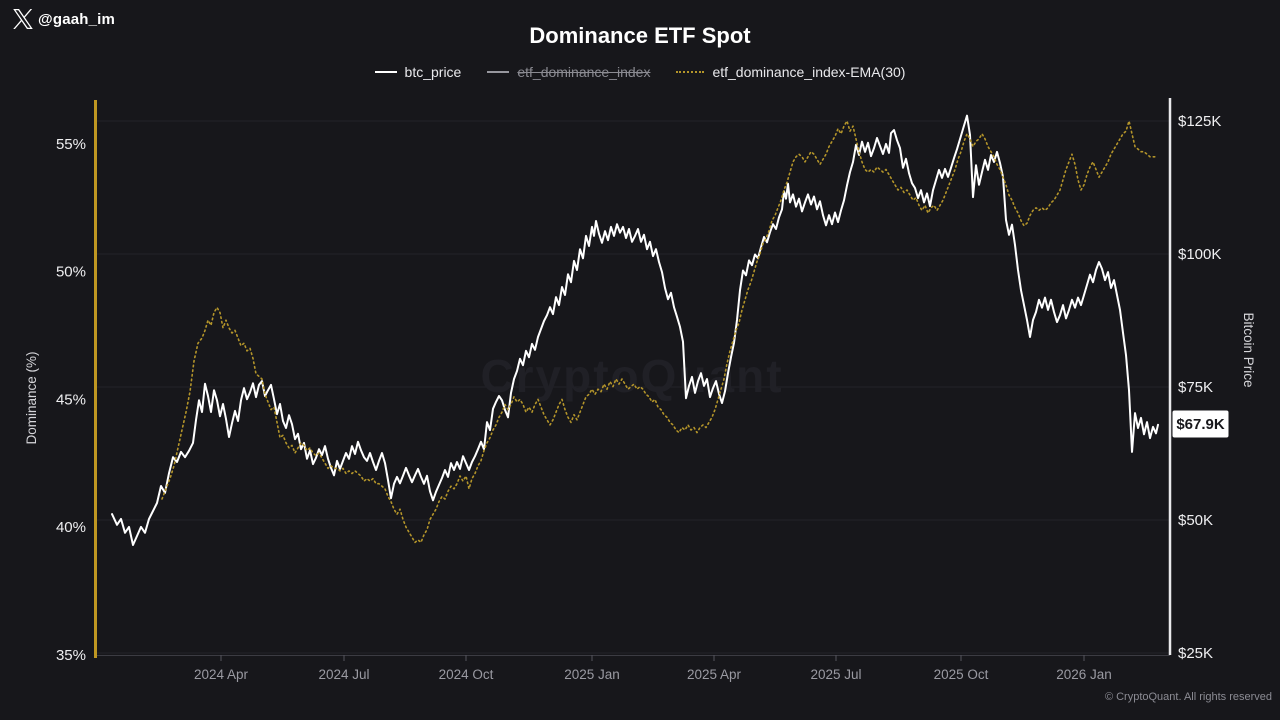 The height and width of the screenshot is (720, 1280). Describe the element at coordinates (31, 397) in the screenshot. I see `left-axis-title: Dominance (%)` at that location.